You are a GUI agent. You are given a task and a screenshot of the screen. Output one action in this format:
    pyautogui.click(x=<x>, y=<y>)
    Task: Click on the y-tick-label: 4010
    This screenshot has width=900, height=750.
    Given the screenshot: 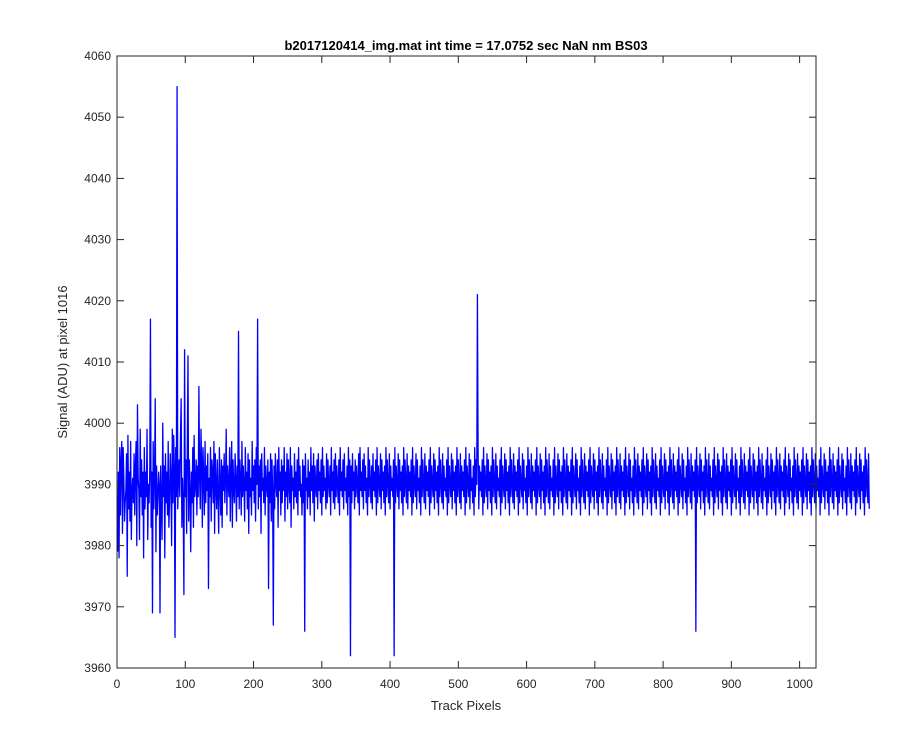 What is the action you would take?
    pyautogui.click(x=97, y=362)
    